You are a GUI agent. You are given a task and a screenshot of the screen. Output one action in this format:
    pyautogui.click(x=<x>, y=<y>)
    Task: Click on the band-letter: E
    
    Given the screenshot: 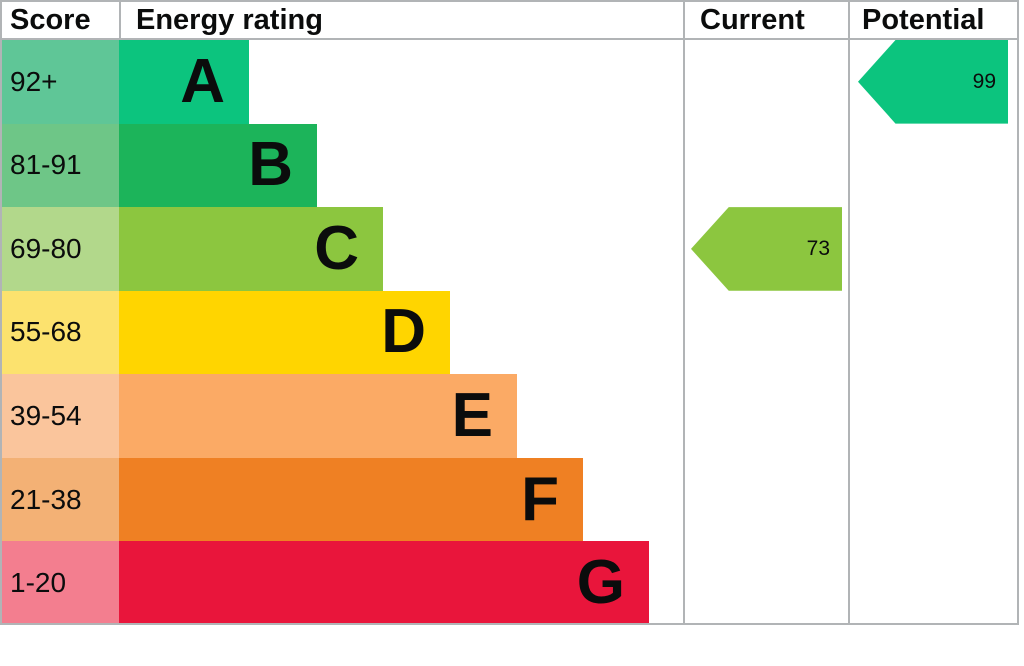 What is the action you would take?
    pyautogui.click(x=472, y=416)
    